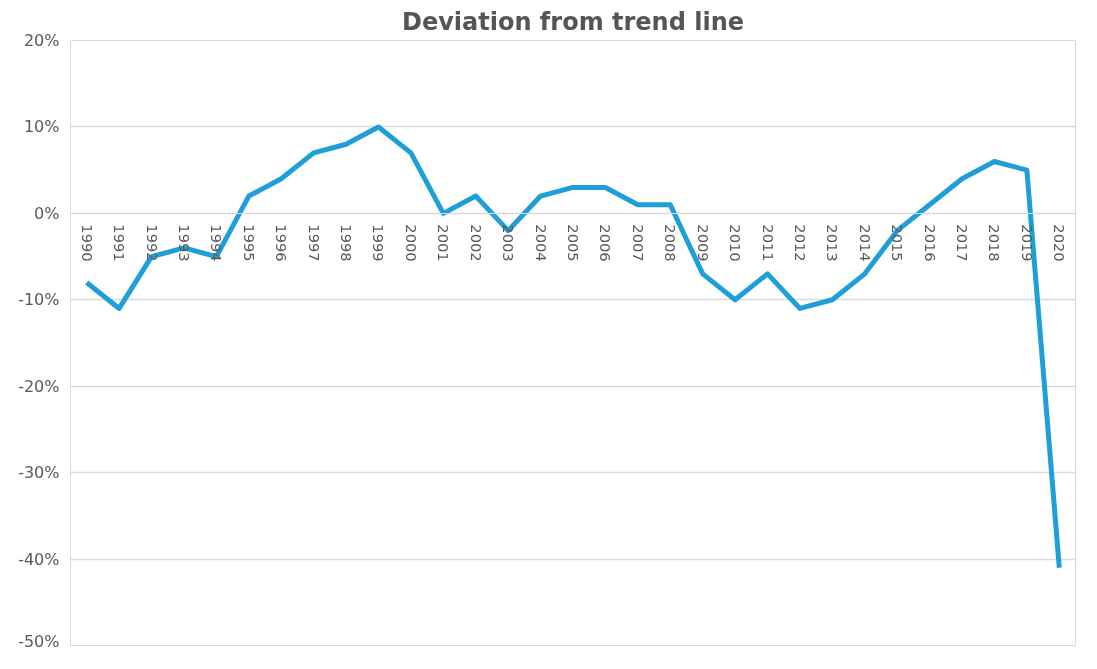 The image size is (1097, 669). I want to click on x-tick-label: 2017, so click(963, 243).